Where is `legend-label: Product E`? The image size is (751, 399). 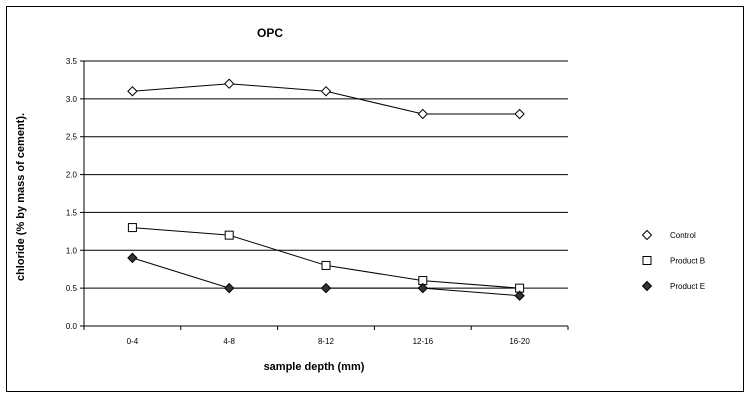
legend-label: Product E is located at coordinates (687, 286).